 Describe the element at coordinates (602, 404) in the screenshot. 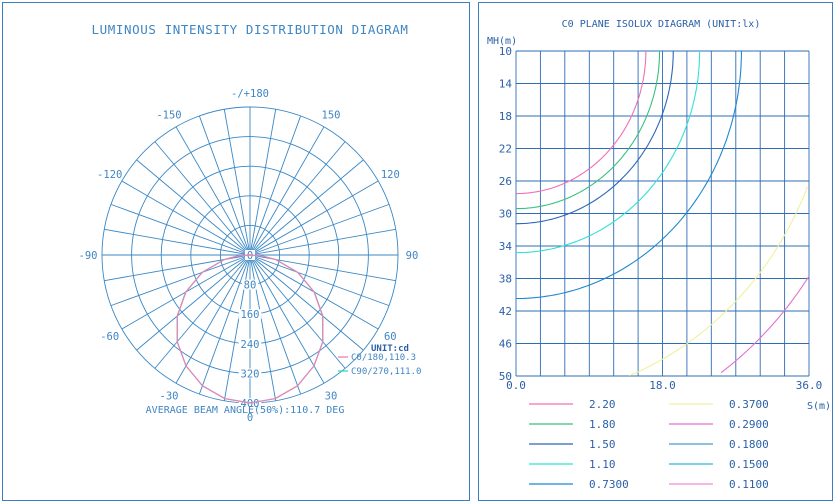

I see `isolux-legend-value: 2.20` at that location.